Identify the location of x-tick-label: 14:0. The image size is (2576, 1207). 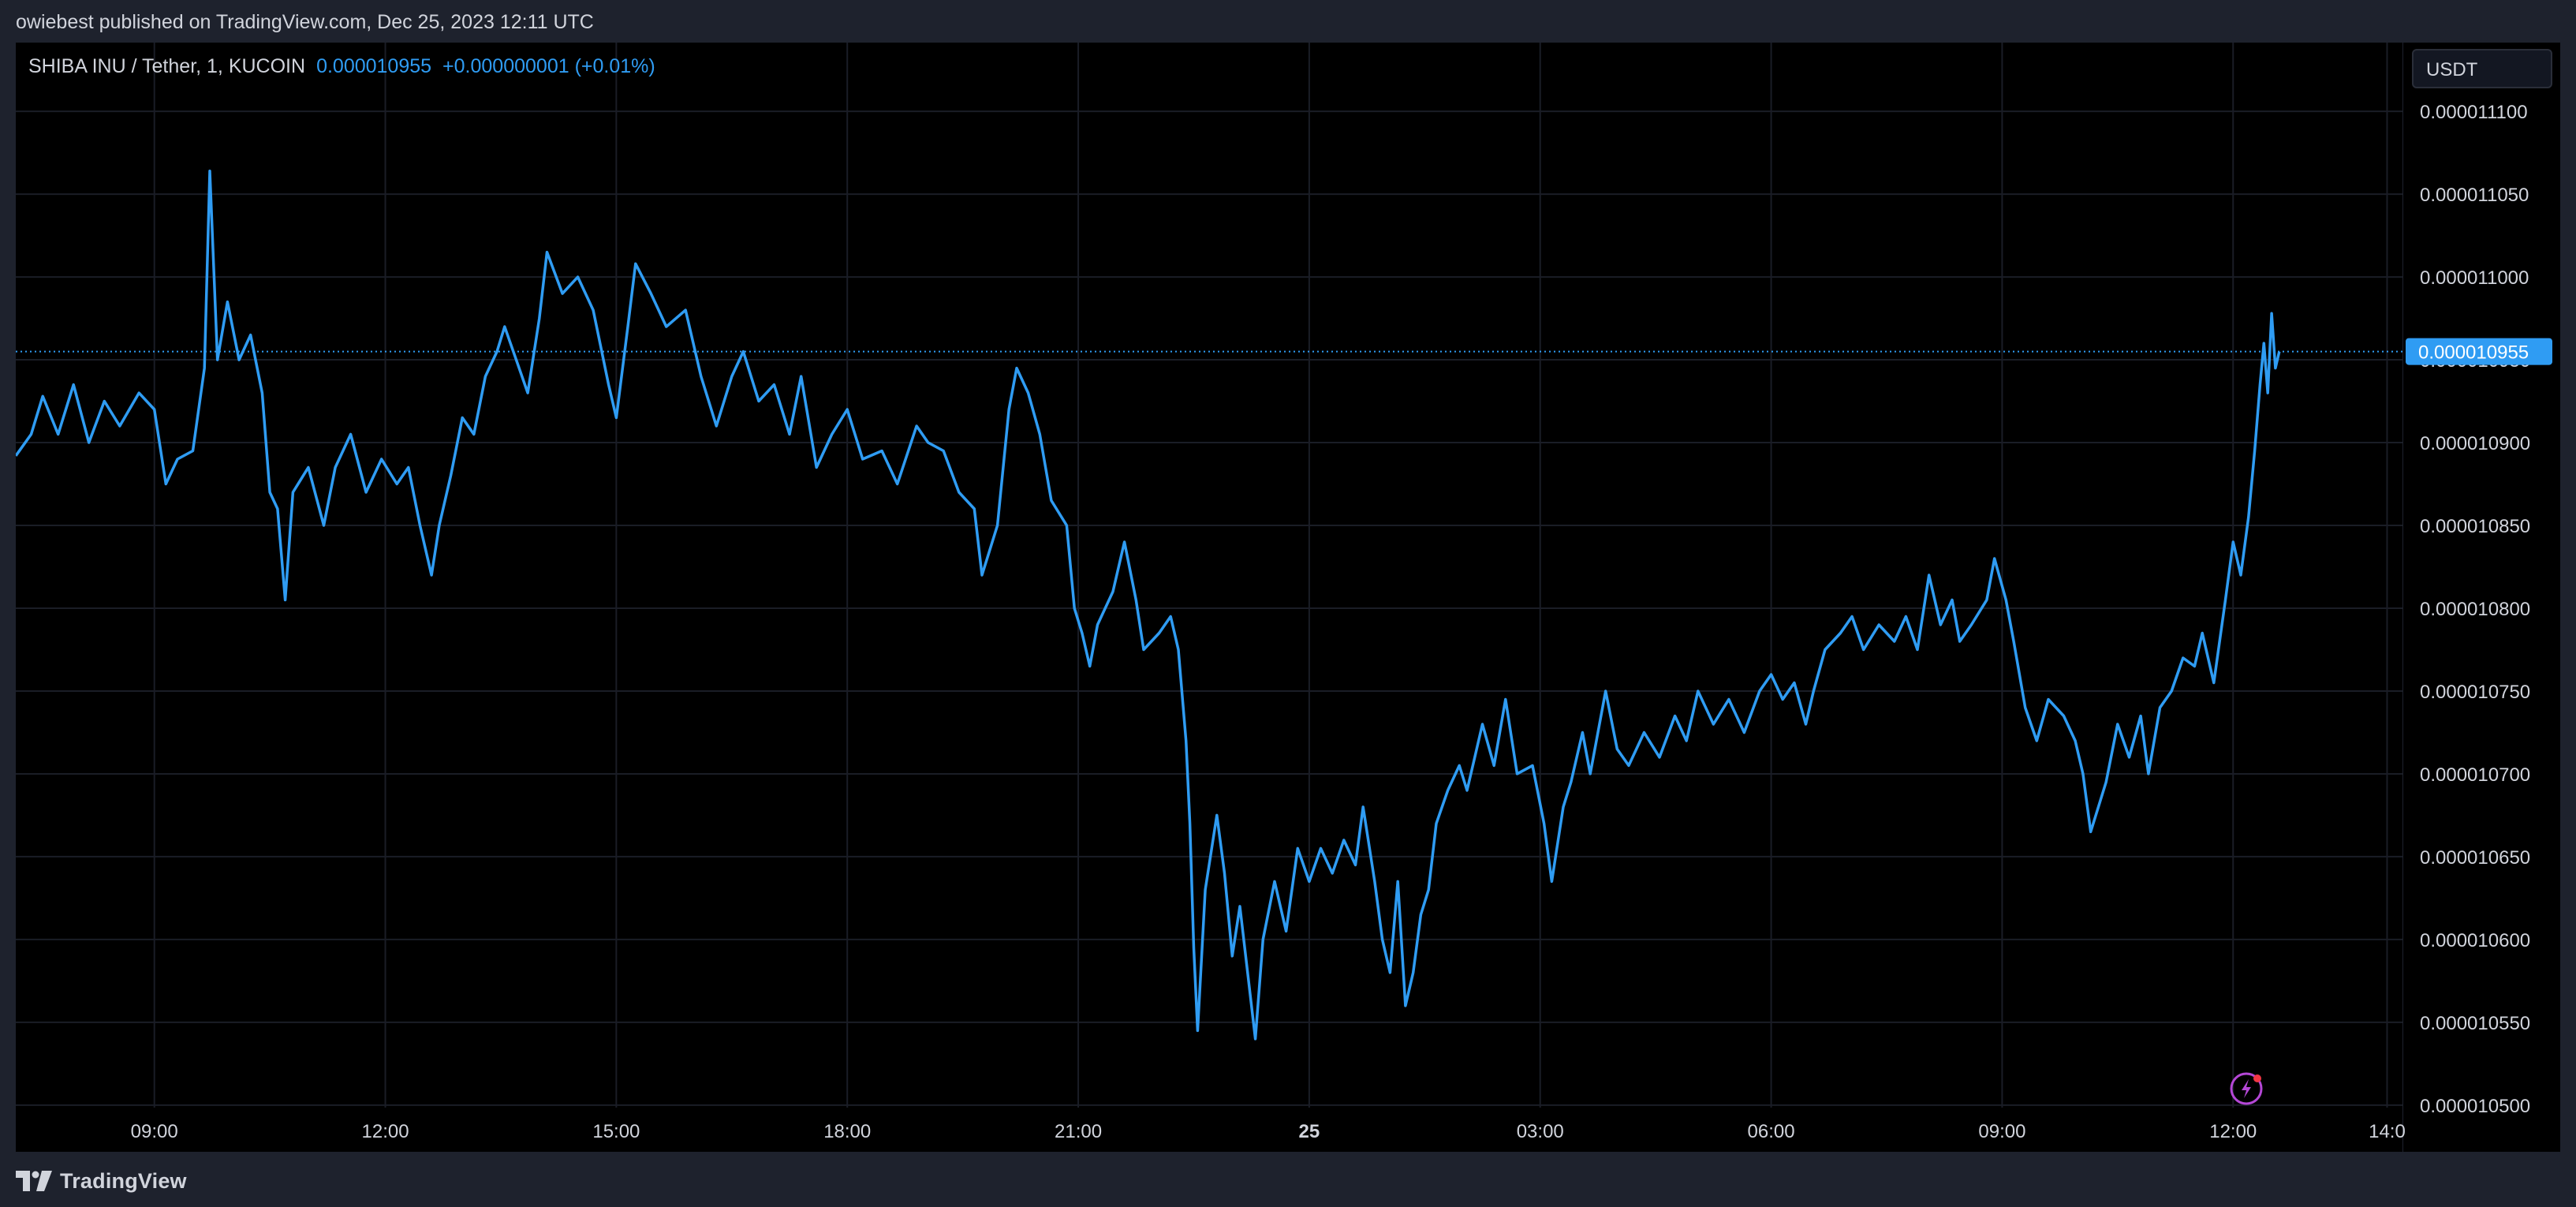
(2387, 1131).